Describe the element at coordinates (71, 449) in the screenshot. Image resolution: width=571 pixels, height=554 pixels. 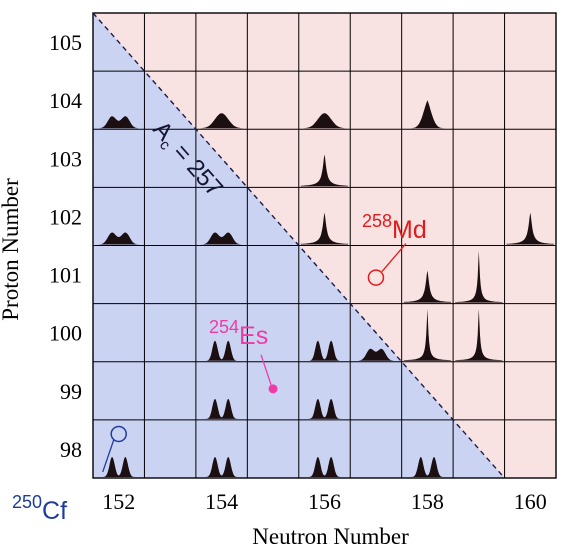
I see `y-tick-label: 98` at that location.